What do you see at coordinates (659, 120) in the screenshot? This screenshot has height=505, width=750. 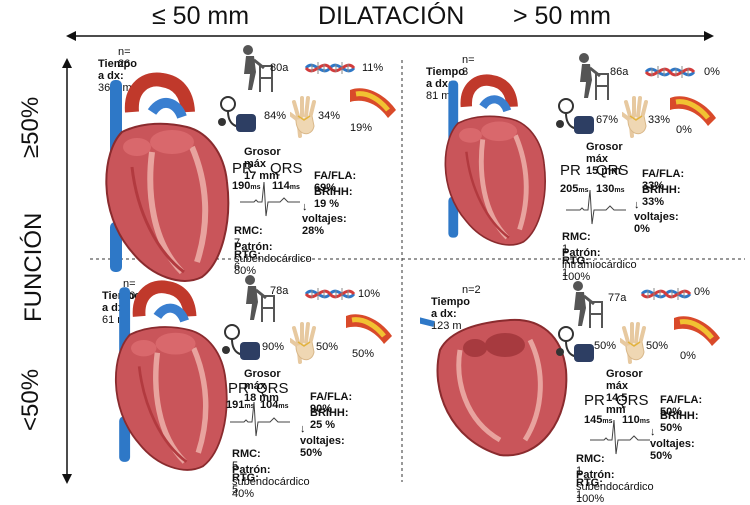 I see `hand-value: 33%` at bounding box center [659, 120].